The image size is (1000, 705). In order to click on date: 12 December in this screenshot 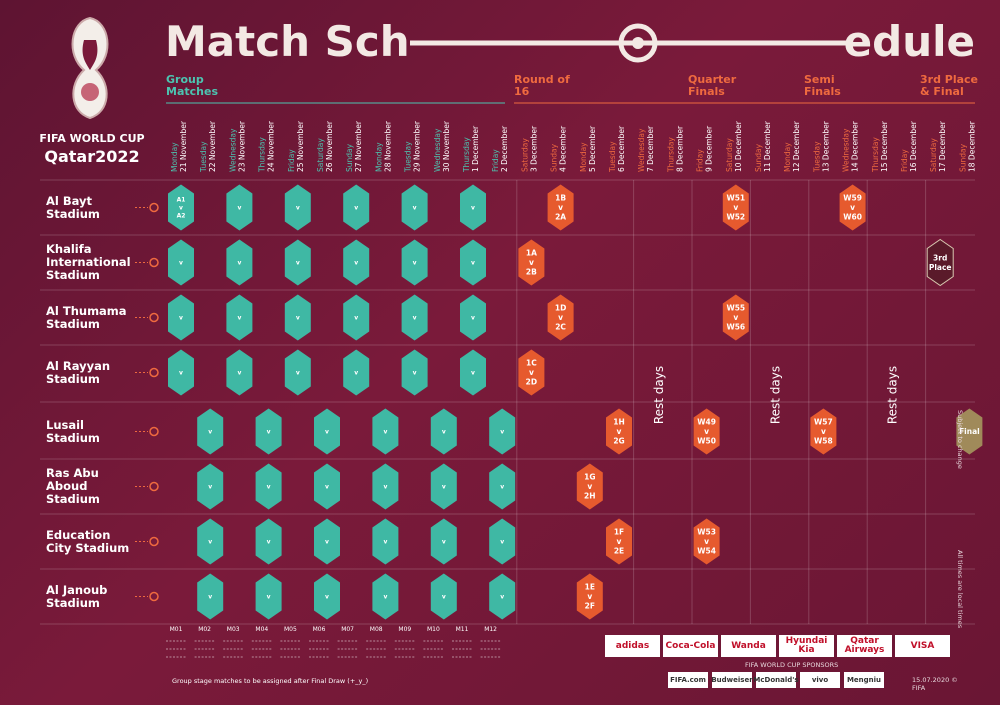, I will do `click(796, 146)`.